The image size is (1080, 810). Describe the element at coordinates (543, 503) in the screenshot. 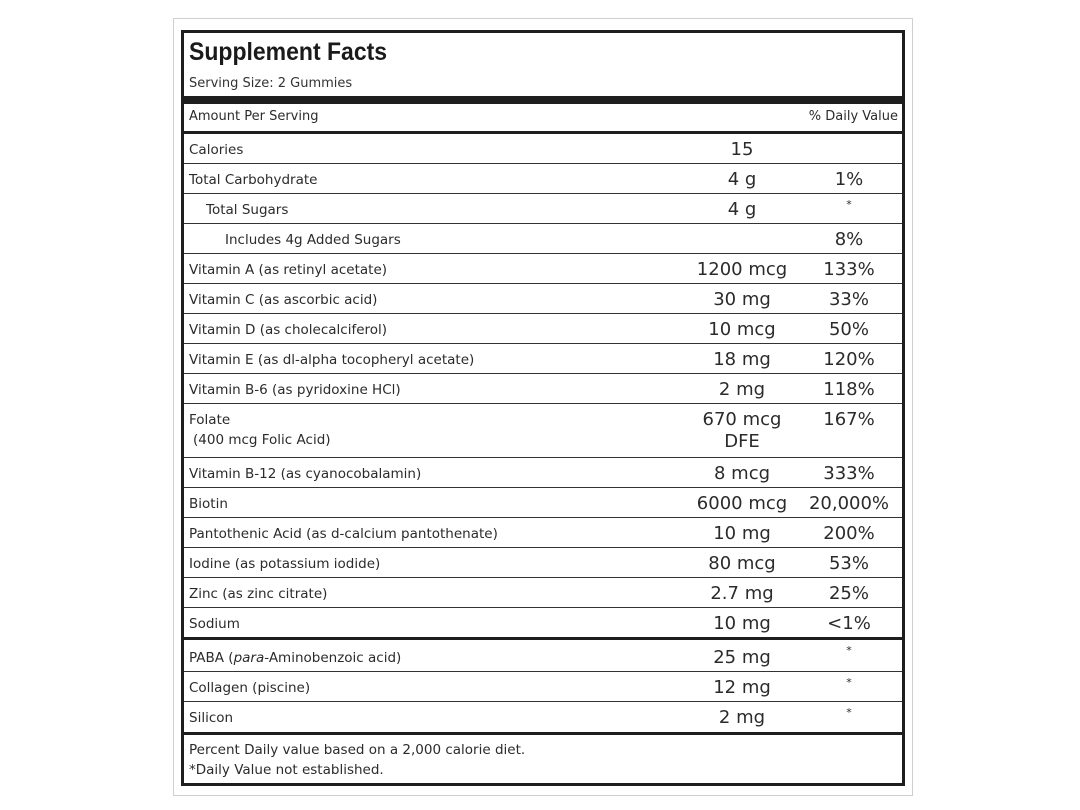

I see `nutrient-row: Biotin 6000 mcg 20,000%` at that location.